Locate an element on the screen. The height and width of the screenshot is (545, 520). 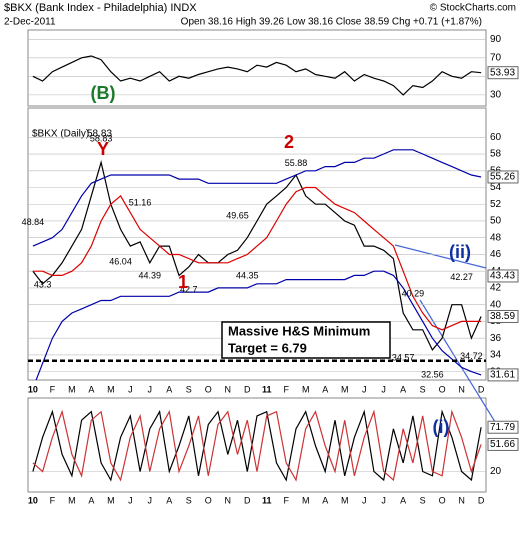
credit: © StockCharts.com is located at coordinates (473, 8).